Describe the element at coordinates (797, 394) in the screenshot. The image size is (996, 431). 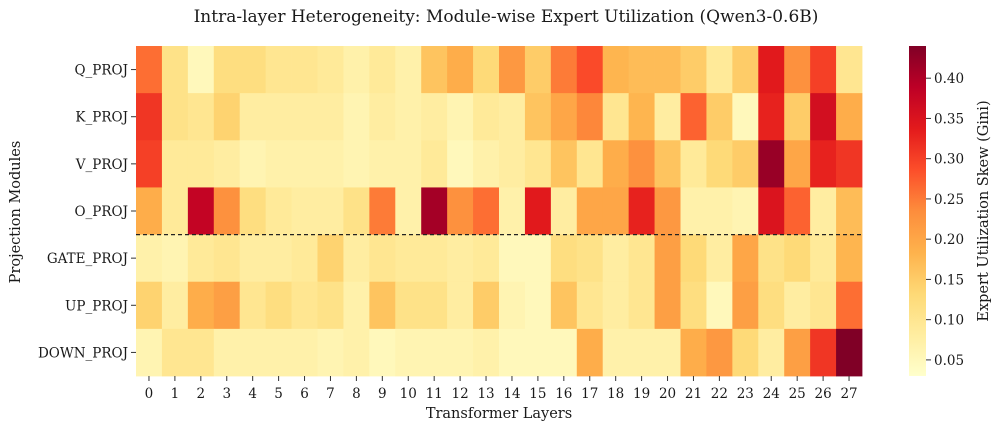
I see `x-tick-label: 25` at that location.